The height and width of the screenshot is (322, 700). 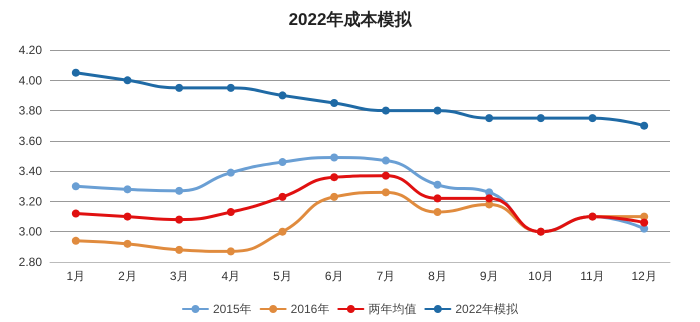 I want to click on legend-label: 2016年, so click(x=310, y=309).